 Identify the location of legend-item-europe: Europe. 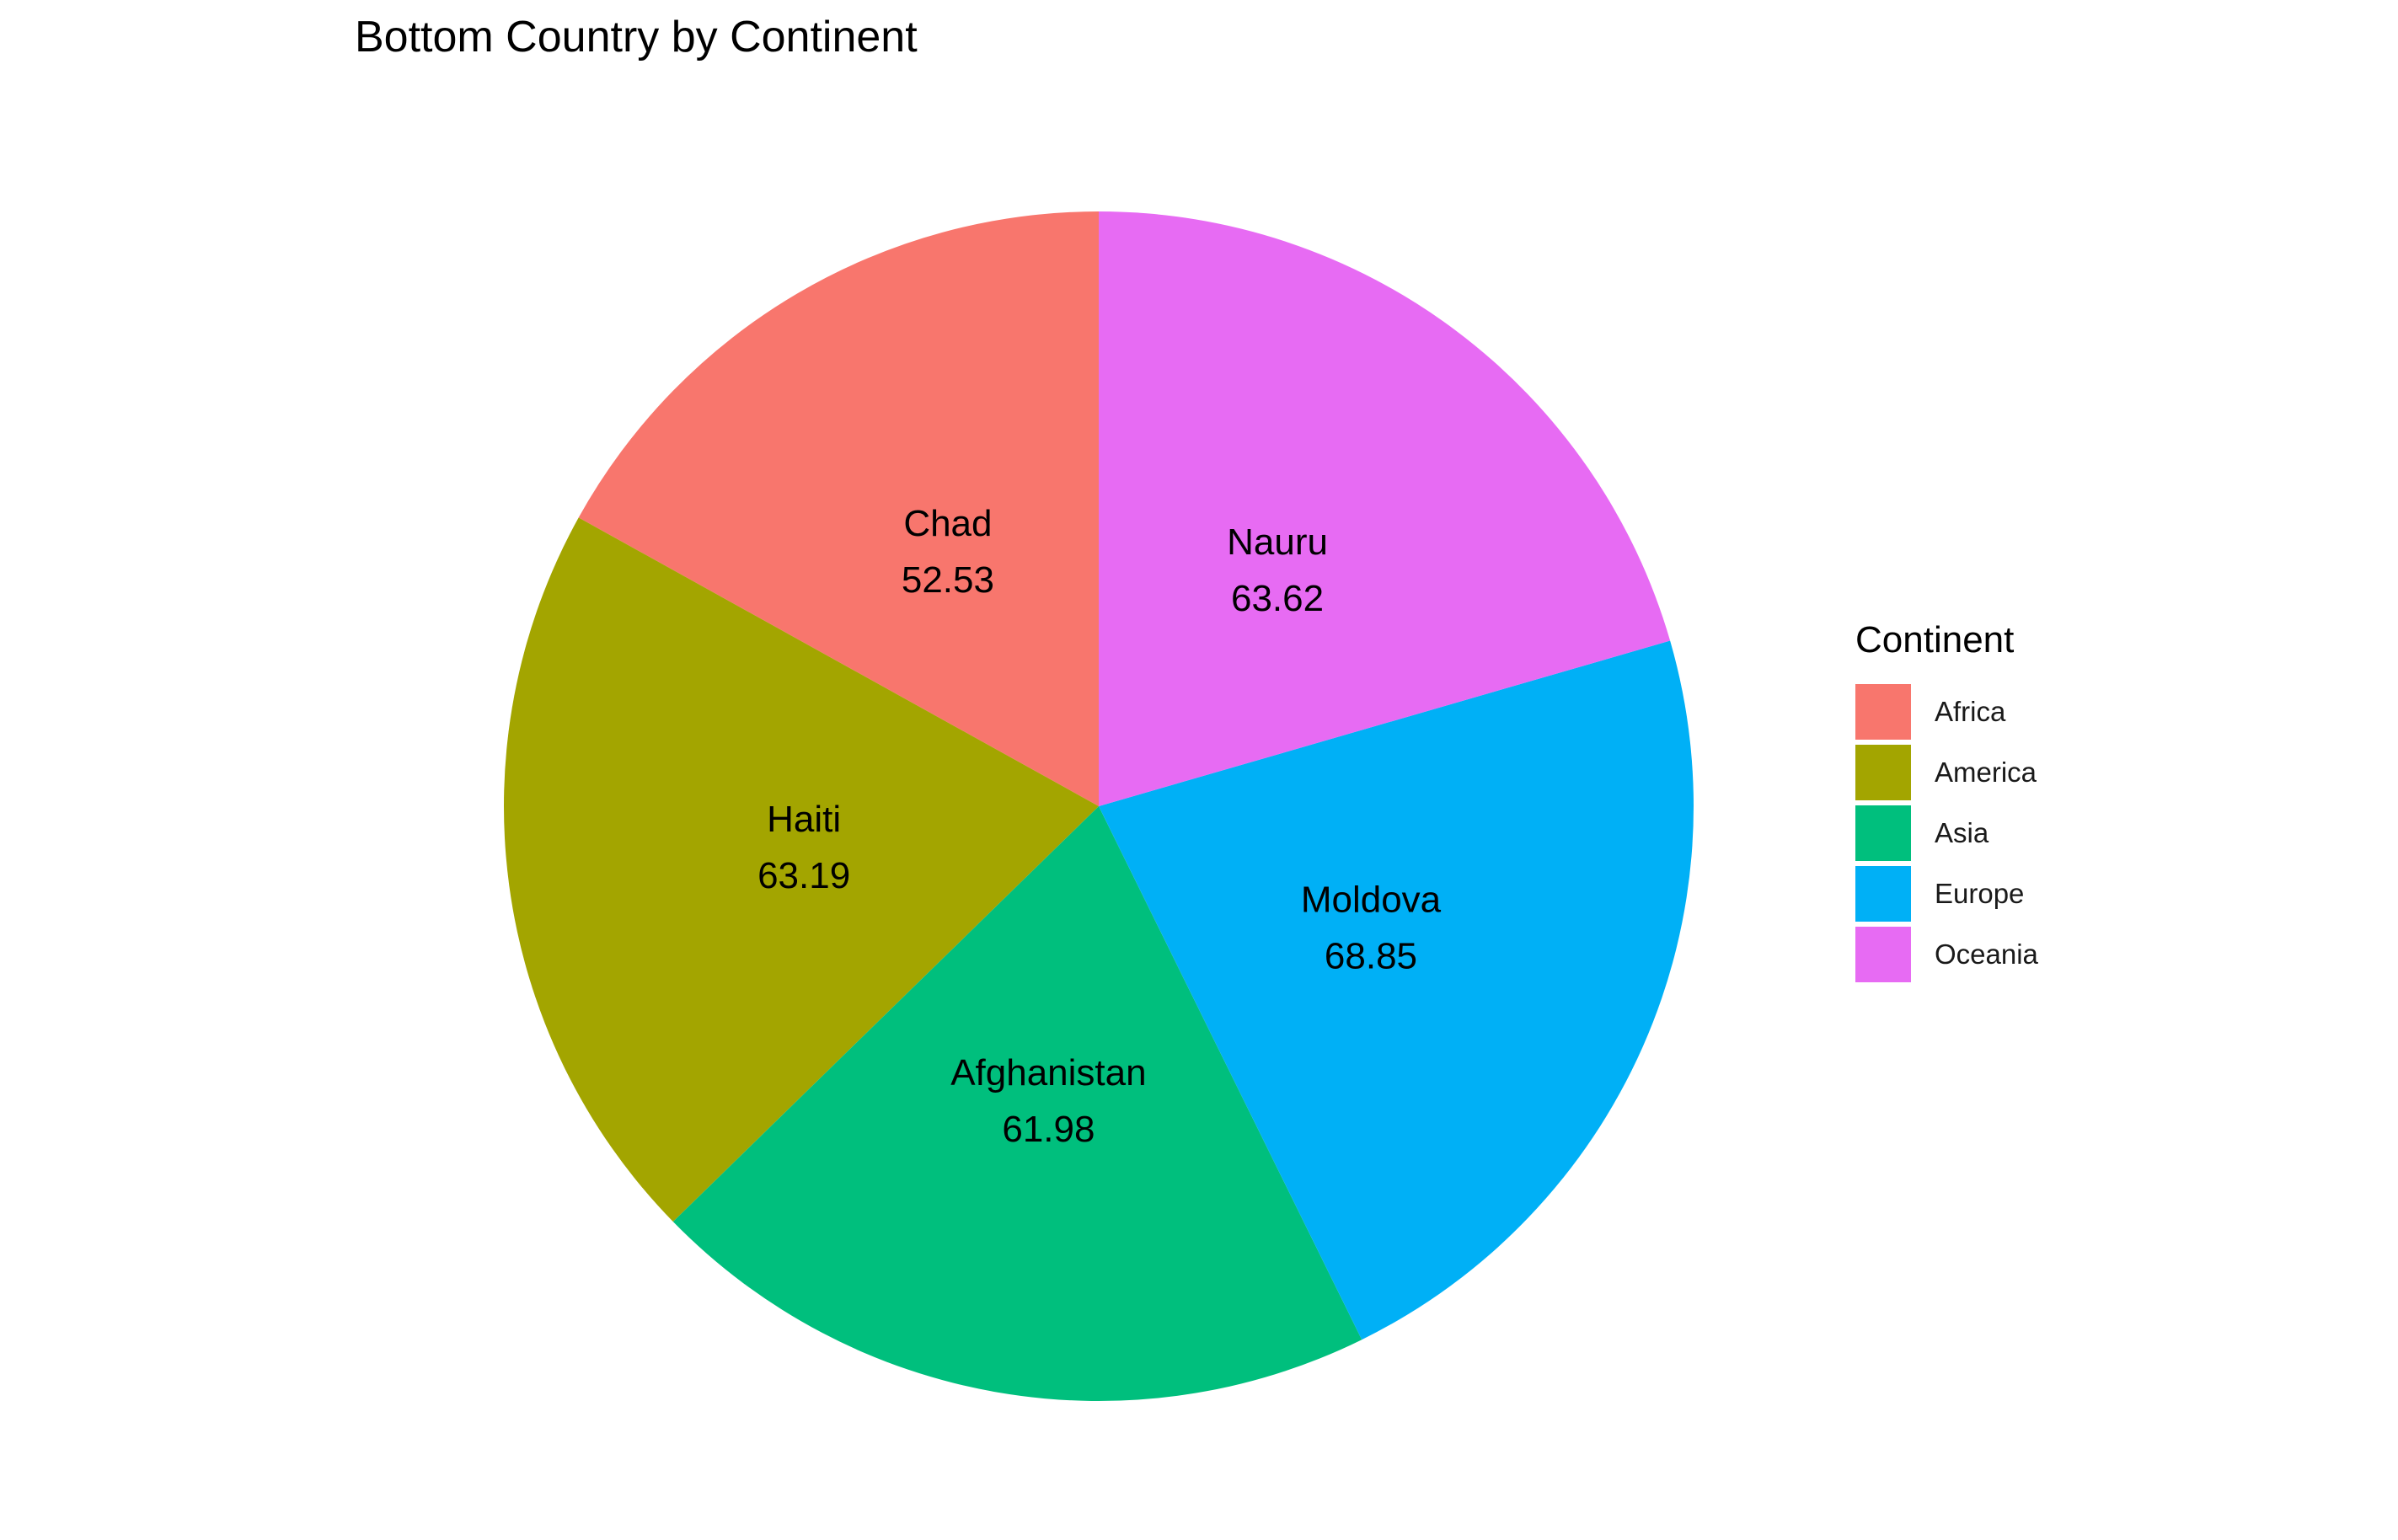
(1946, 894).